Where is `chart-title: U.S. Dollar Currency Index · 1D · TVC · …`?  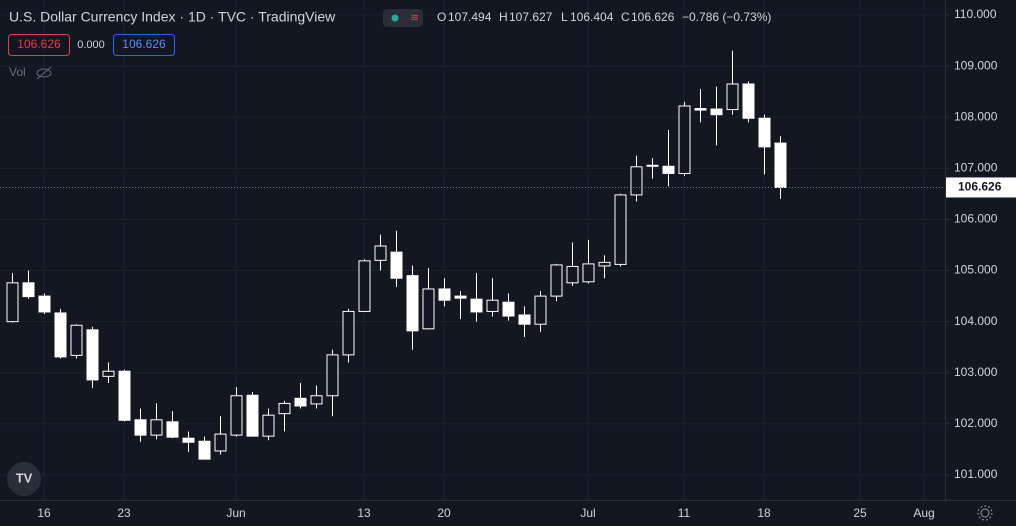
chart-title: U.S. Dollar Currency Index · 1D · TVC · … is located at coordinates (172, 17).